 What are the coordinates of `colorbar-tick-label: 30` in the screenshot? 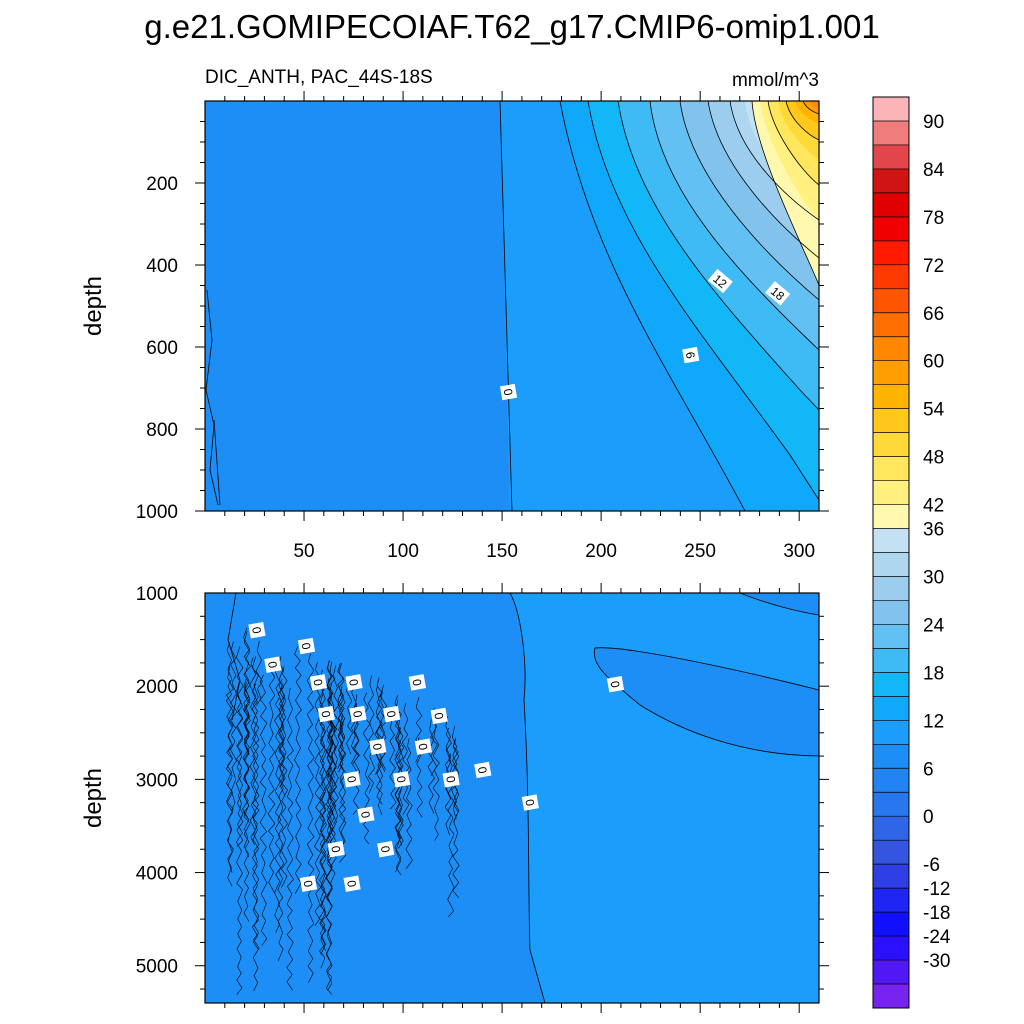 It's located at (933, 577).